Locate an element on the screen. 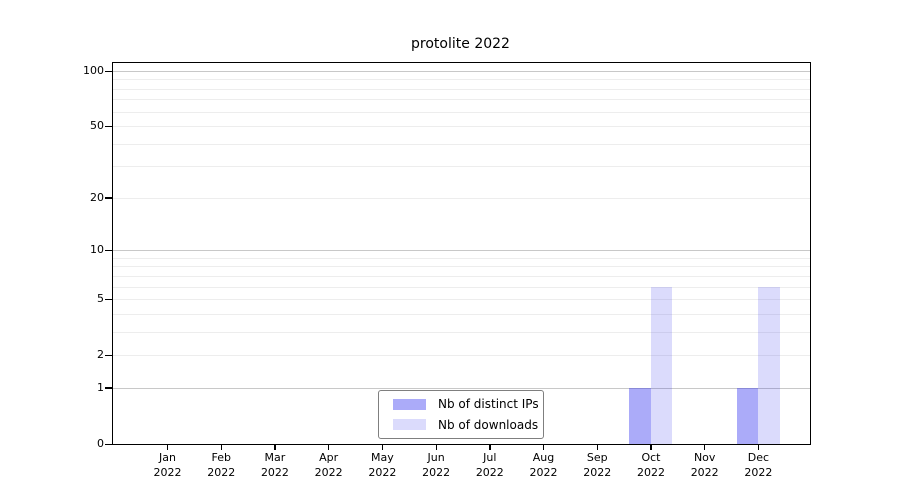  y-tick-label: 20 is located at coordinates (97, 197).